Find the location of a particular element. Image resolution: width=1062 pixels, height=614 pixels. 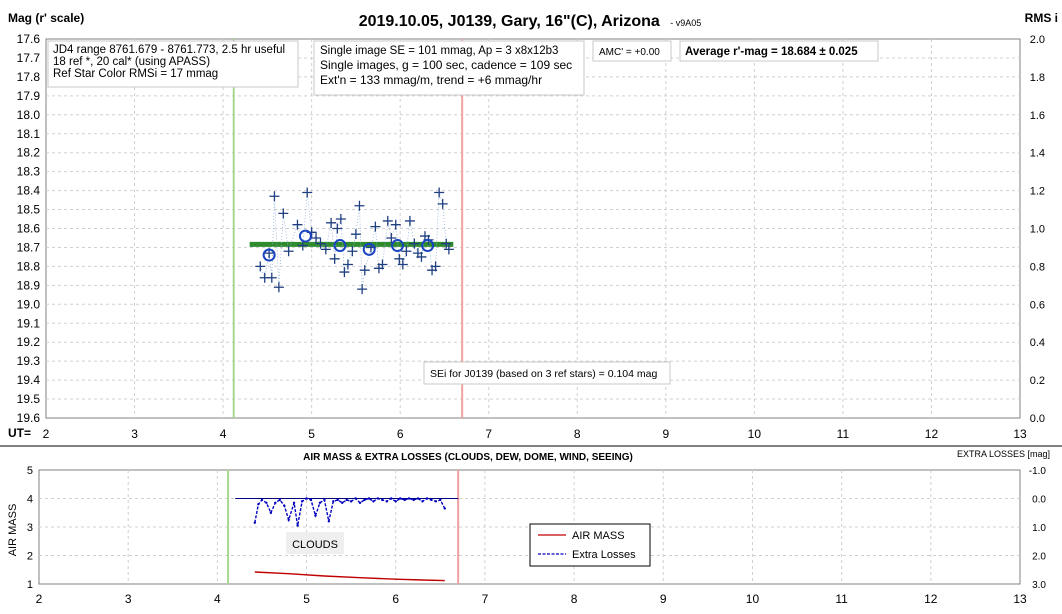

y-tick-label: 17.8 is located at coordinates (29, 77).